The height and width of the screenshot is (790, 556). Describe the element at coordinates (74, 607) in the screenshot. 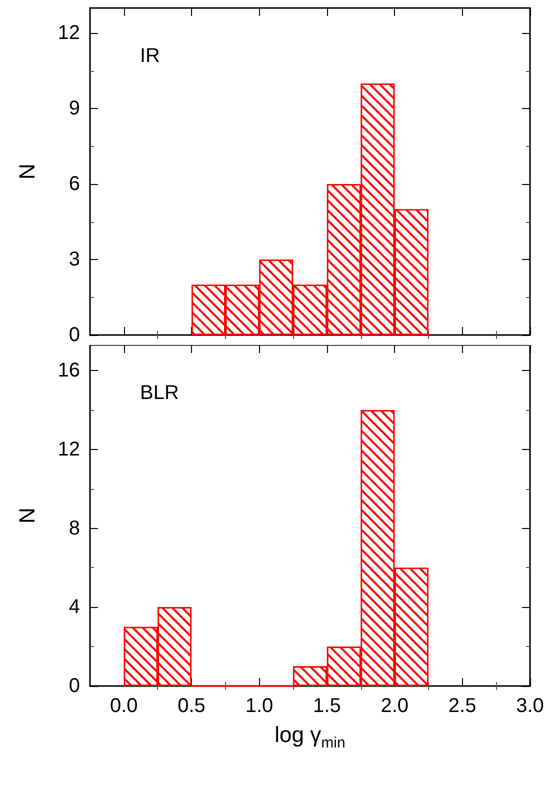

I see `y-tick-label: 4` at that location.